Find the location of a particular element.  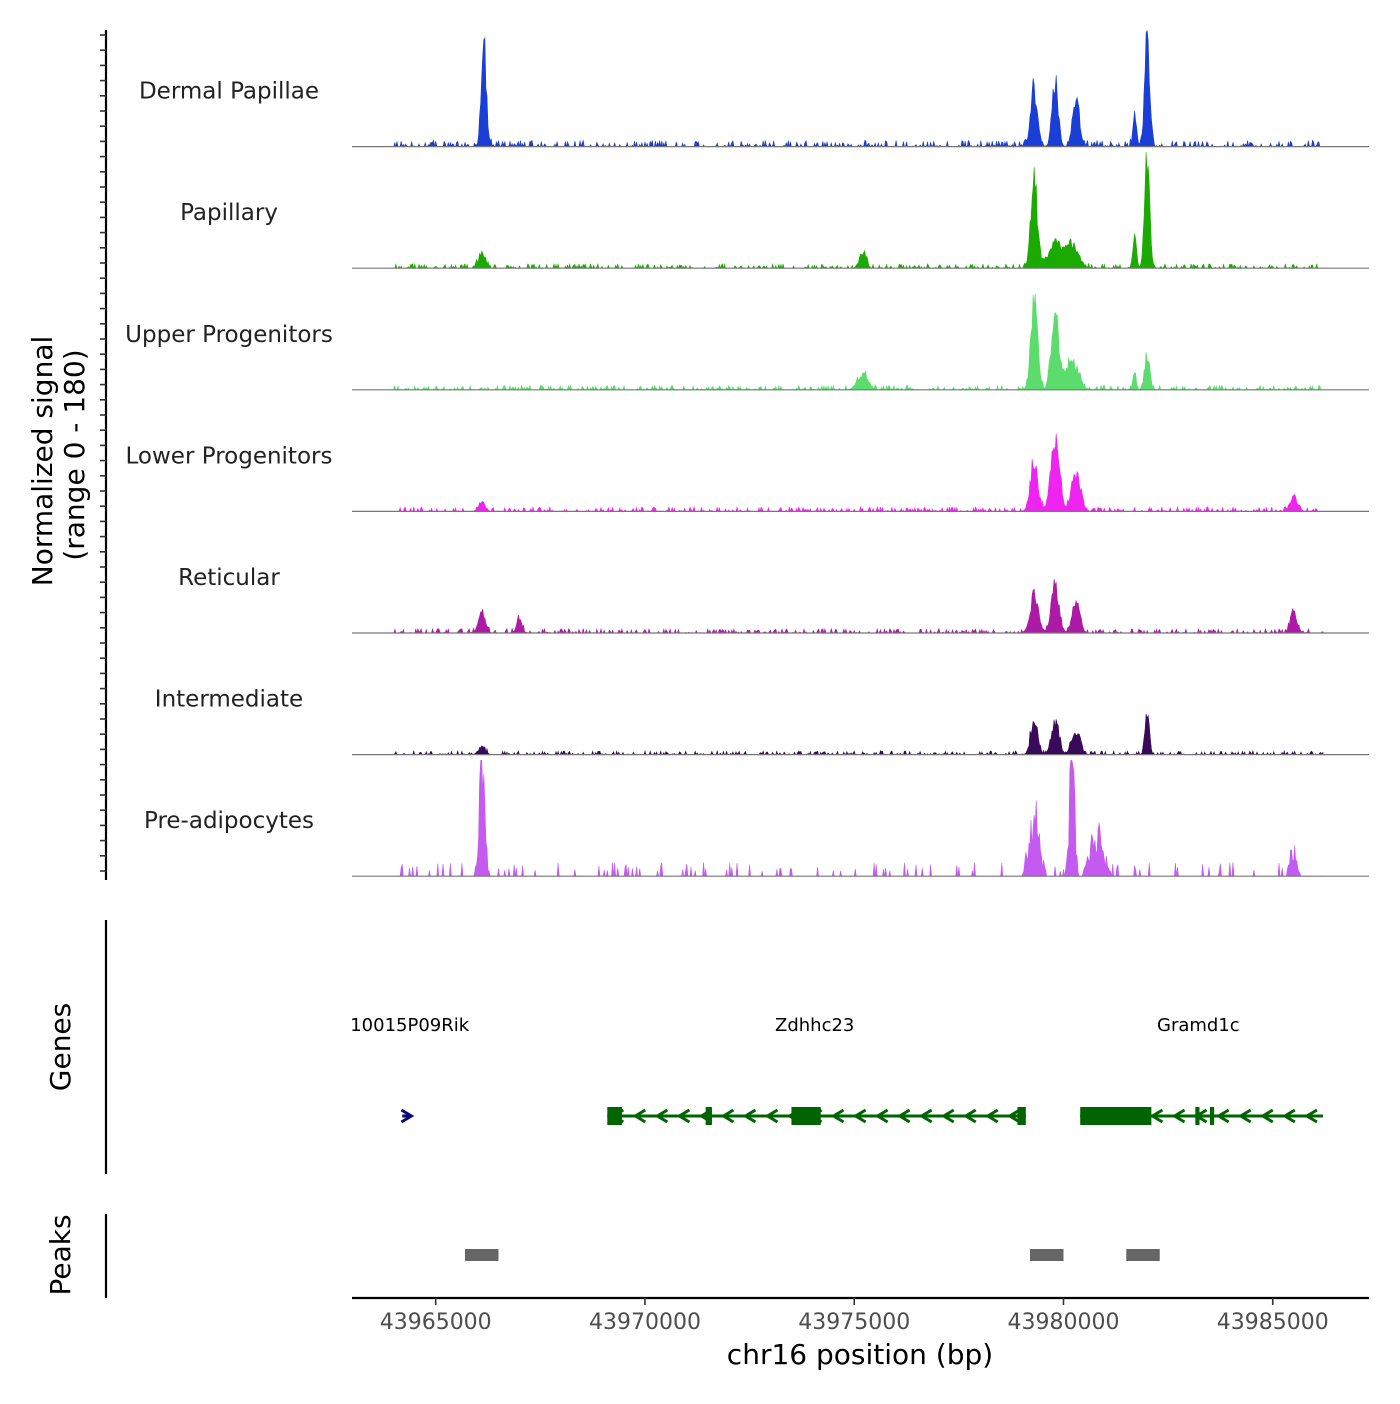

track-upper-progenitors: Upper Progenitors is located at coordinates (747, 342).